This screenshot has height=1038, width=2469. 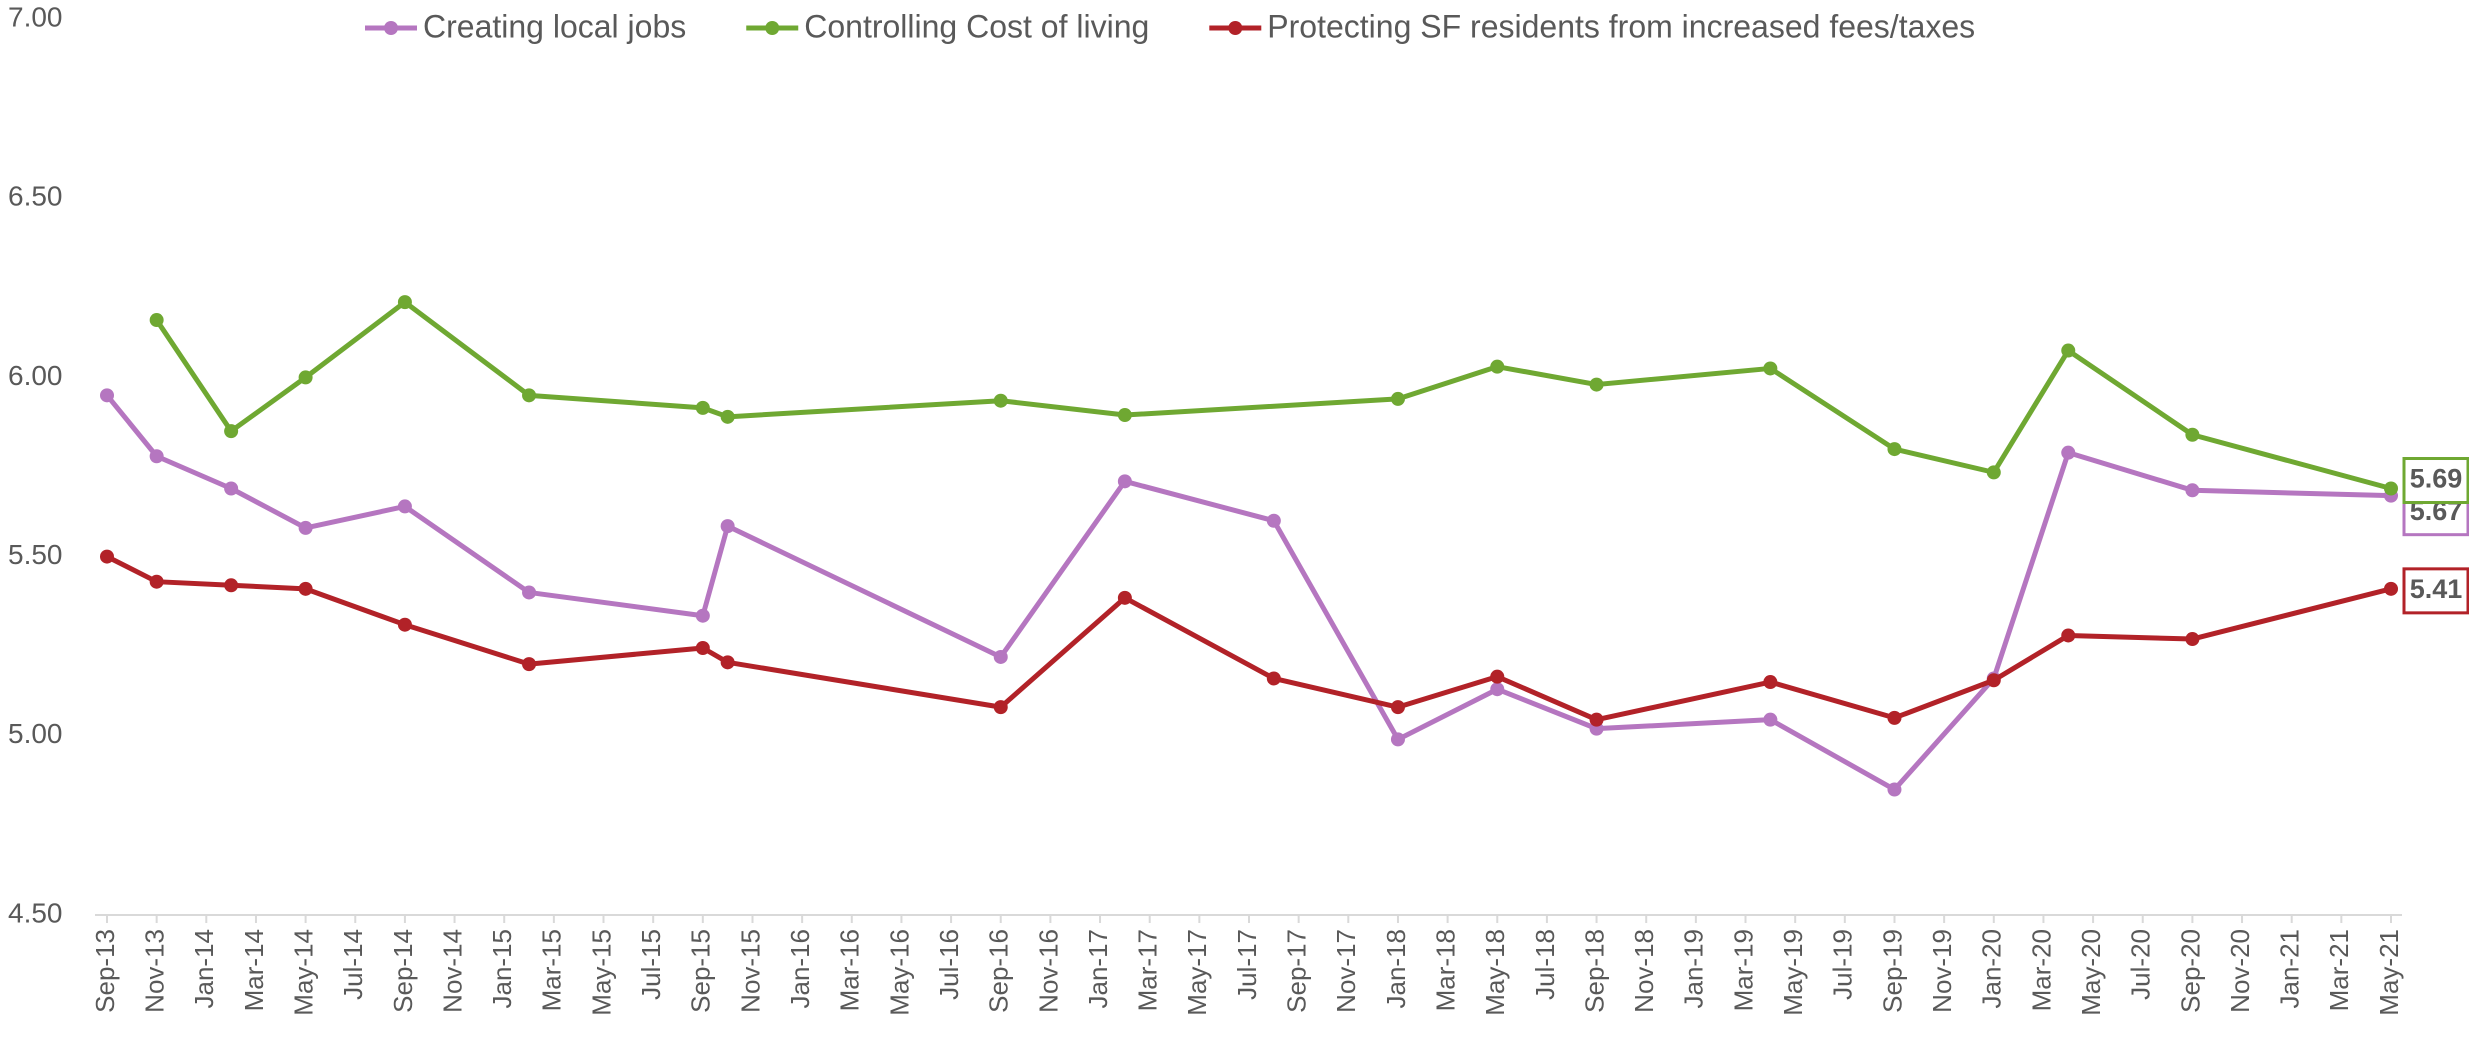 I want to click on x-tick-label: Mar-17, so click(x=1148, y=970).